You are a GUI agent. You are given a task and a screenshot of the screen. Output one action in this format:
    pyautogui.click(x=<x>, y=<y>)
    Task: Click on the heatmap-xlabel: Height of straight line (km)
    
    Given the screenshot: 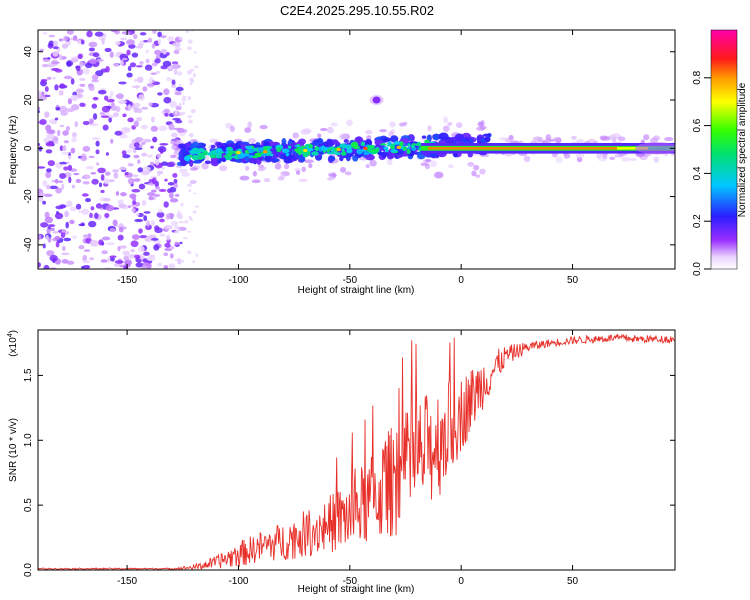 What is the action you would take?
    pyautogui.click(x=356, y=290)
    